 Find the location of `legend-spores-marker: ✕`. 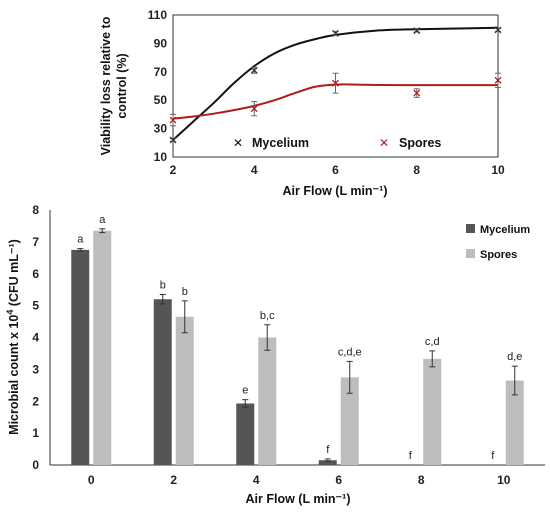

legend-spores-marker: ✕ is located at coordinates (384, 143).